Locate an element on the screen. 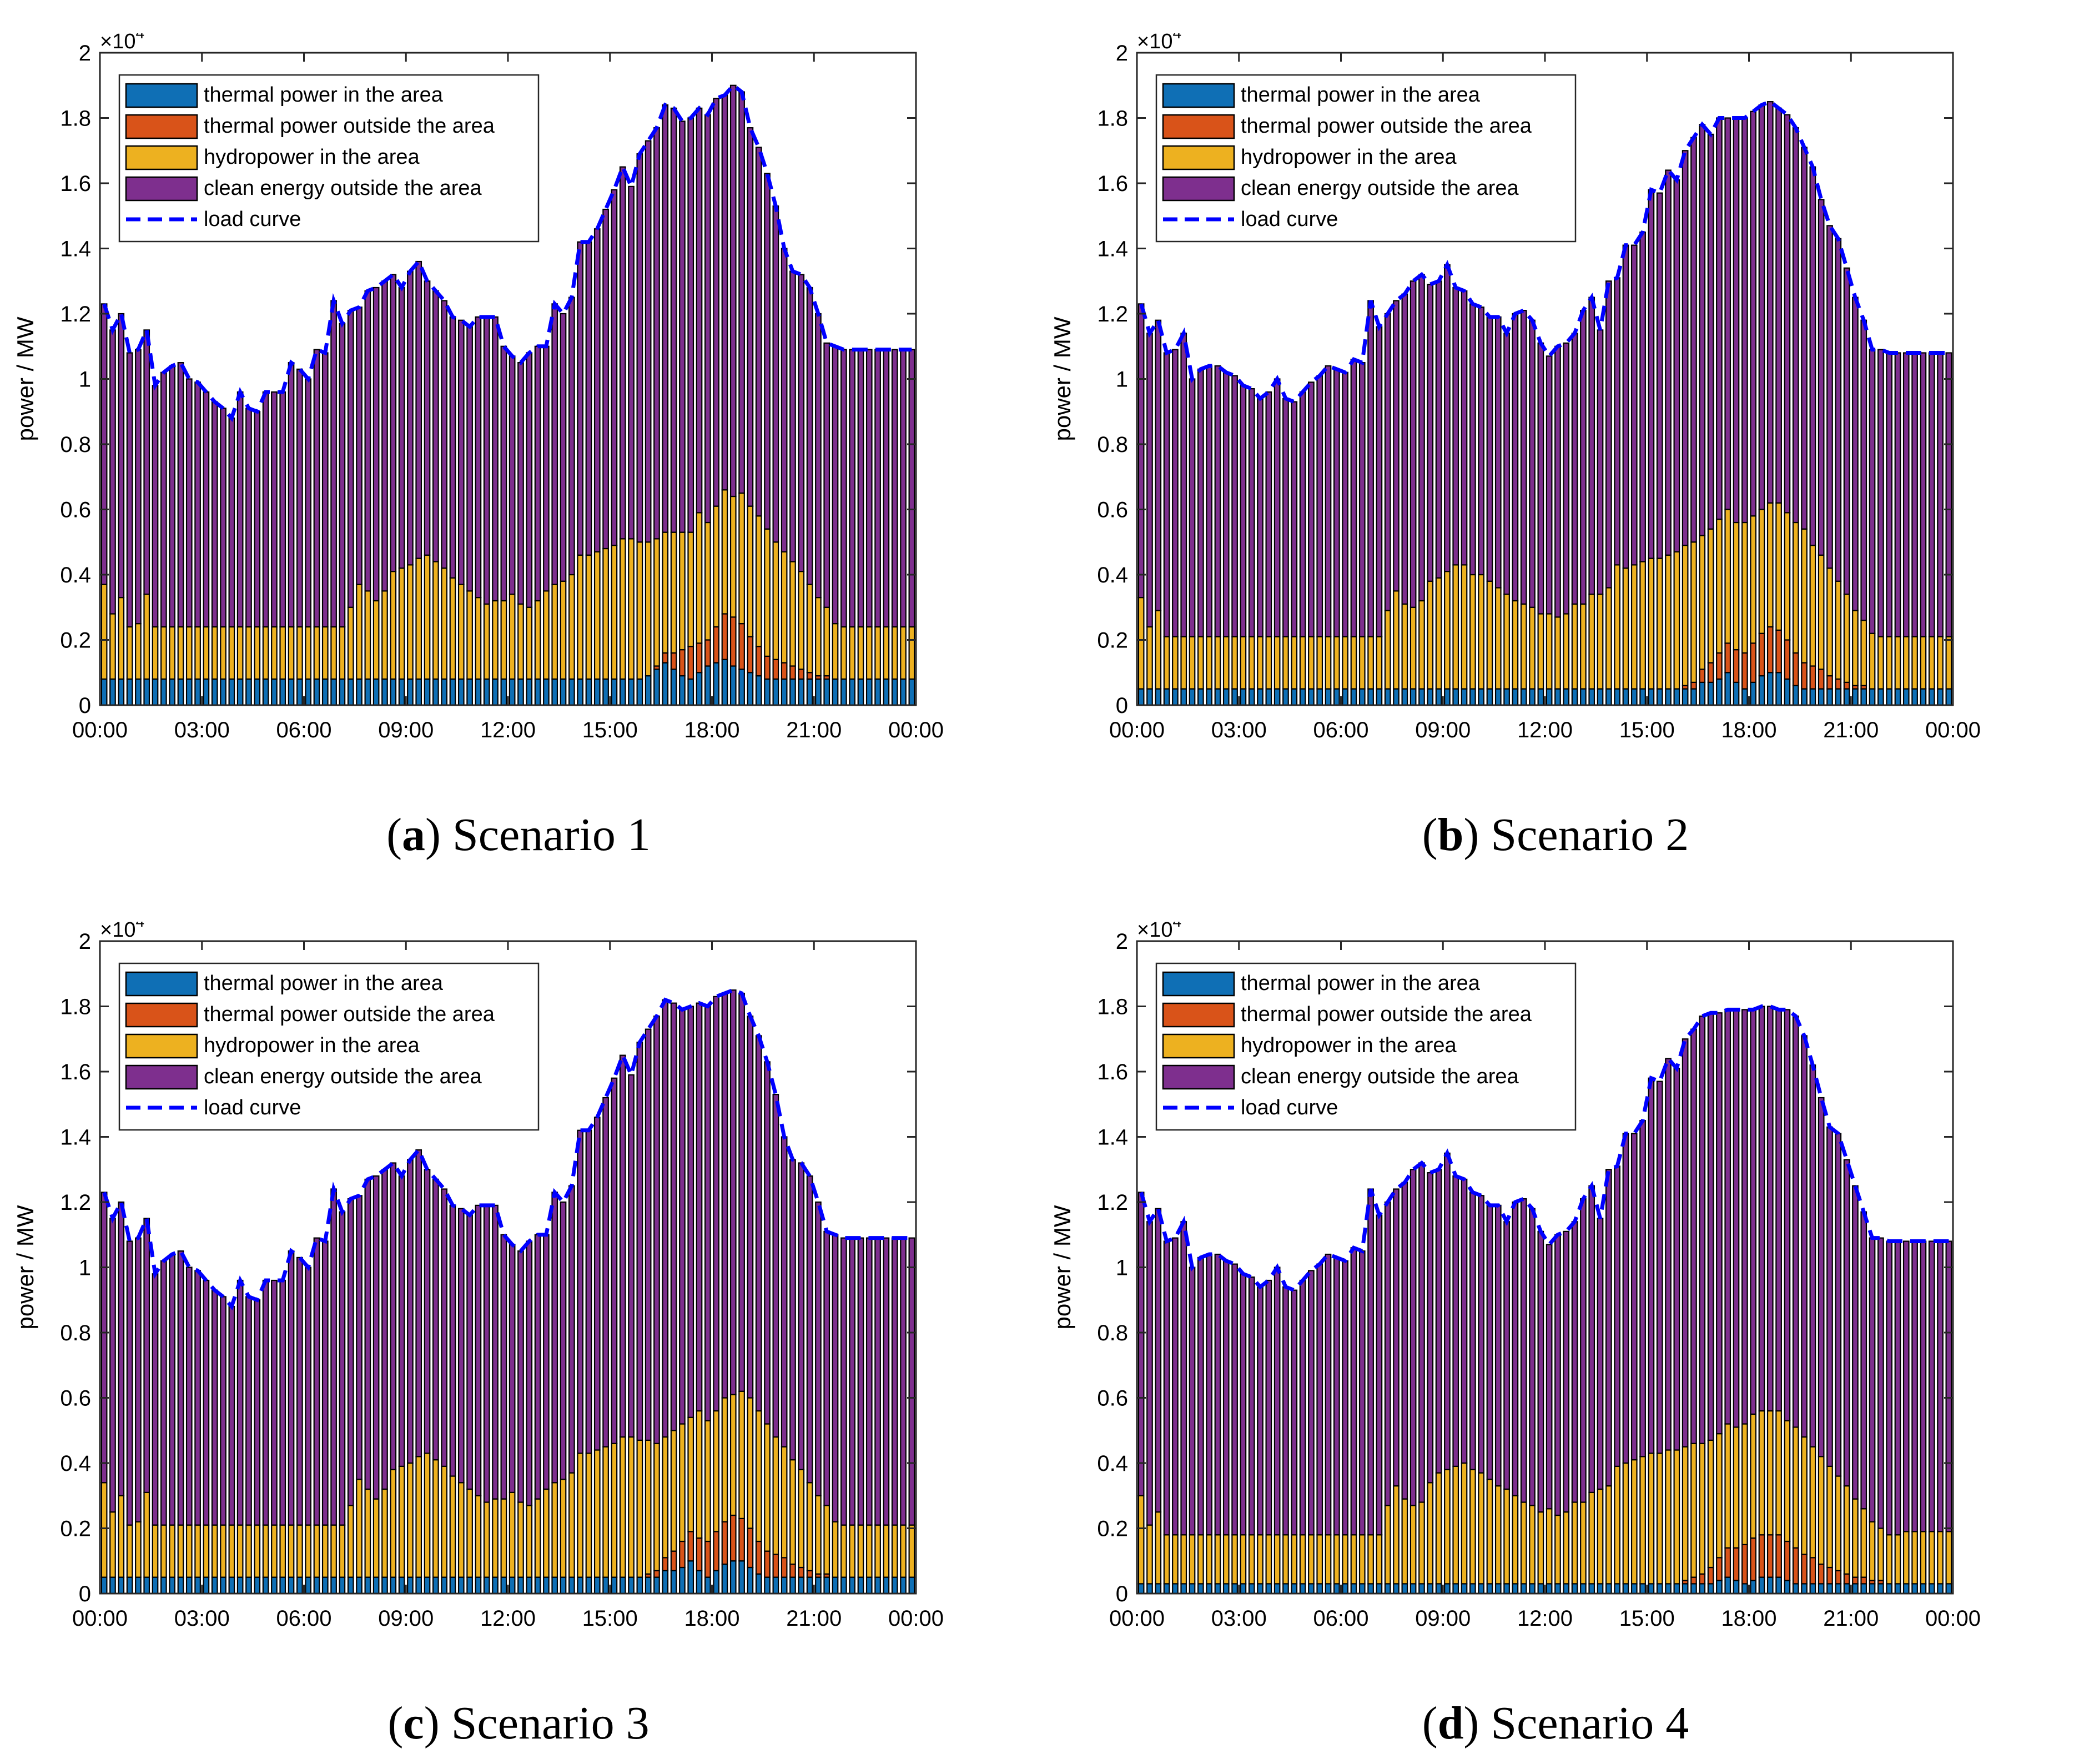 The height and width of the screenshot is (1764, 2074). x-tick-label: 03:00 is located at coordinates (202, 730).